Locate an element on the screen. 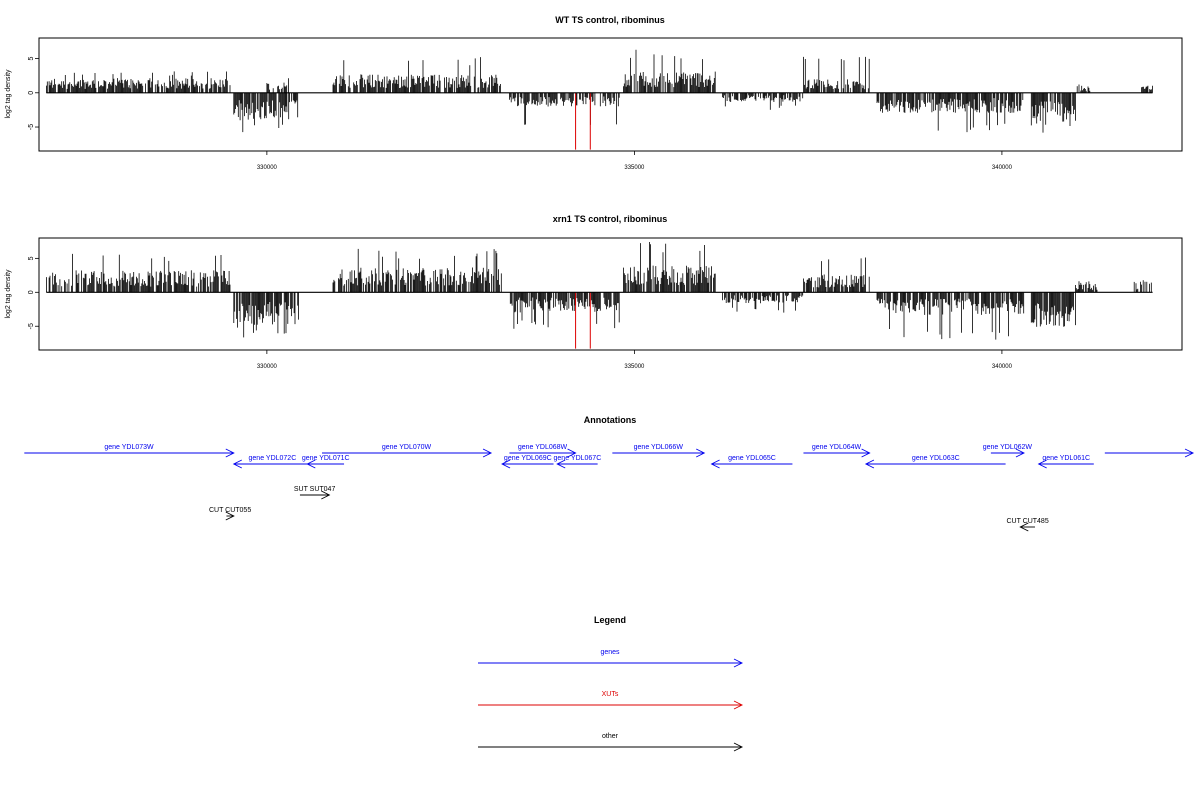 This screenshot has width=1200, height=800. feature-label: gene YDL071C is located at coordinates (326, 458).